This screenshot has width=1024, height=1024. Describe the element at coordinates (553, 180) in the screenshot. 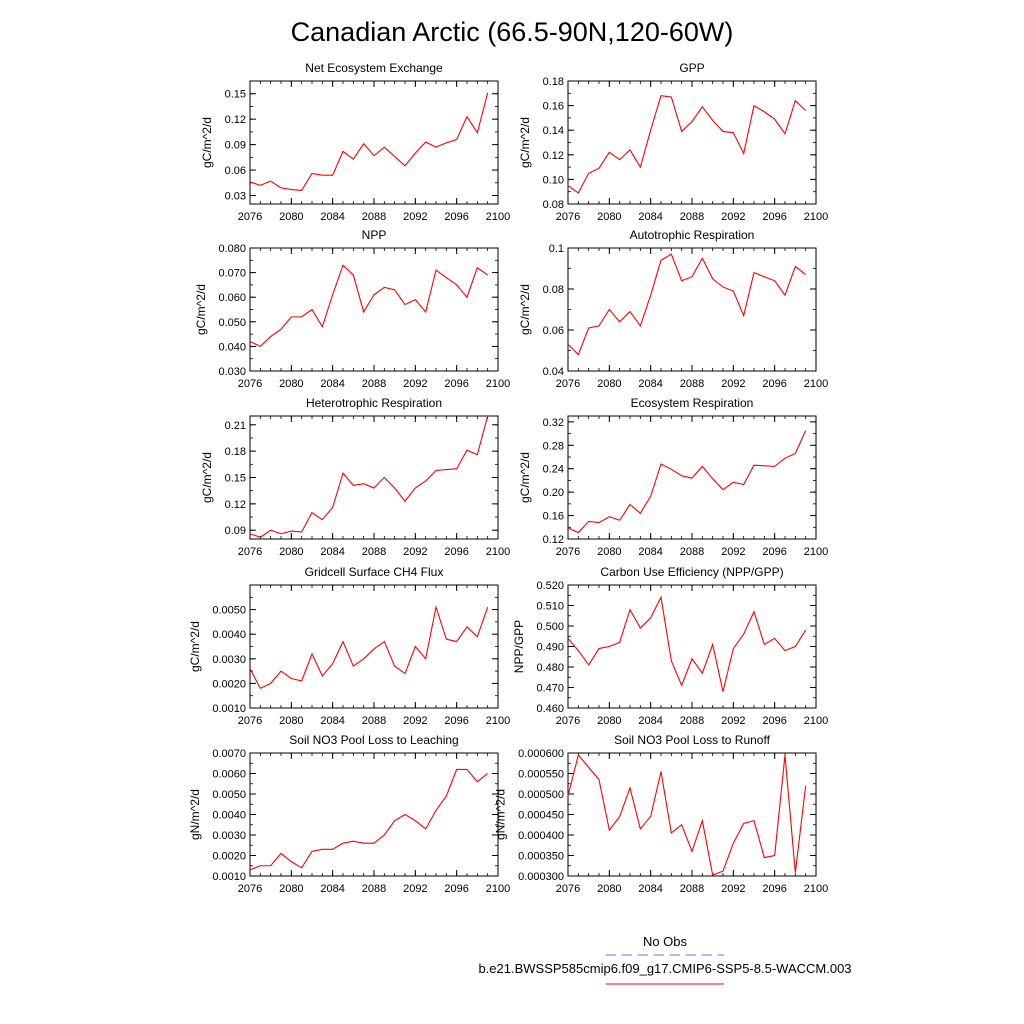

I see `y-tick-label: 0.10` at that location.